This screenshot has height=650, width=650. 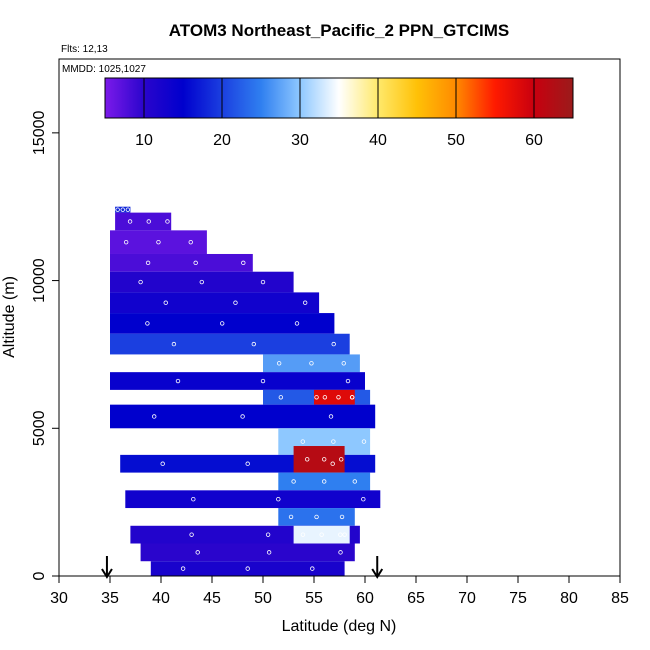 I want to click on x-tick-label: 40, so click(x=161, y=598).